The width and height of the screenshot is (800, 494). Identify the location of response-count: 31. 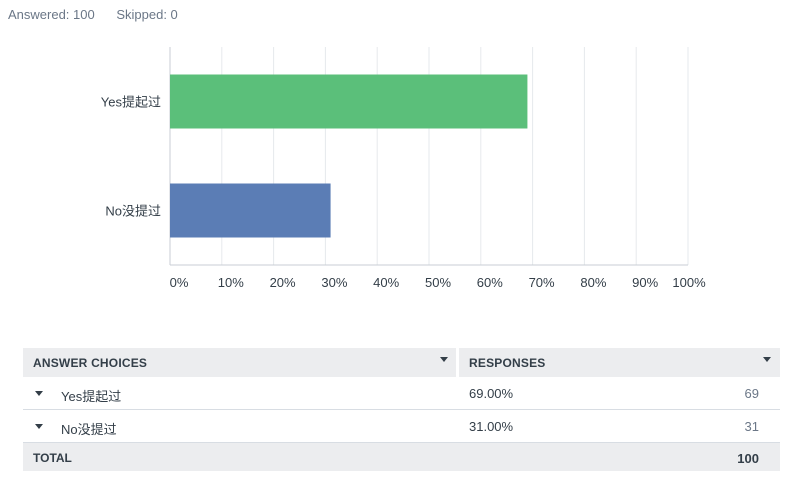
(751, 426).